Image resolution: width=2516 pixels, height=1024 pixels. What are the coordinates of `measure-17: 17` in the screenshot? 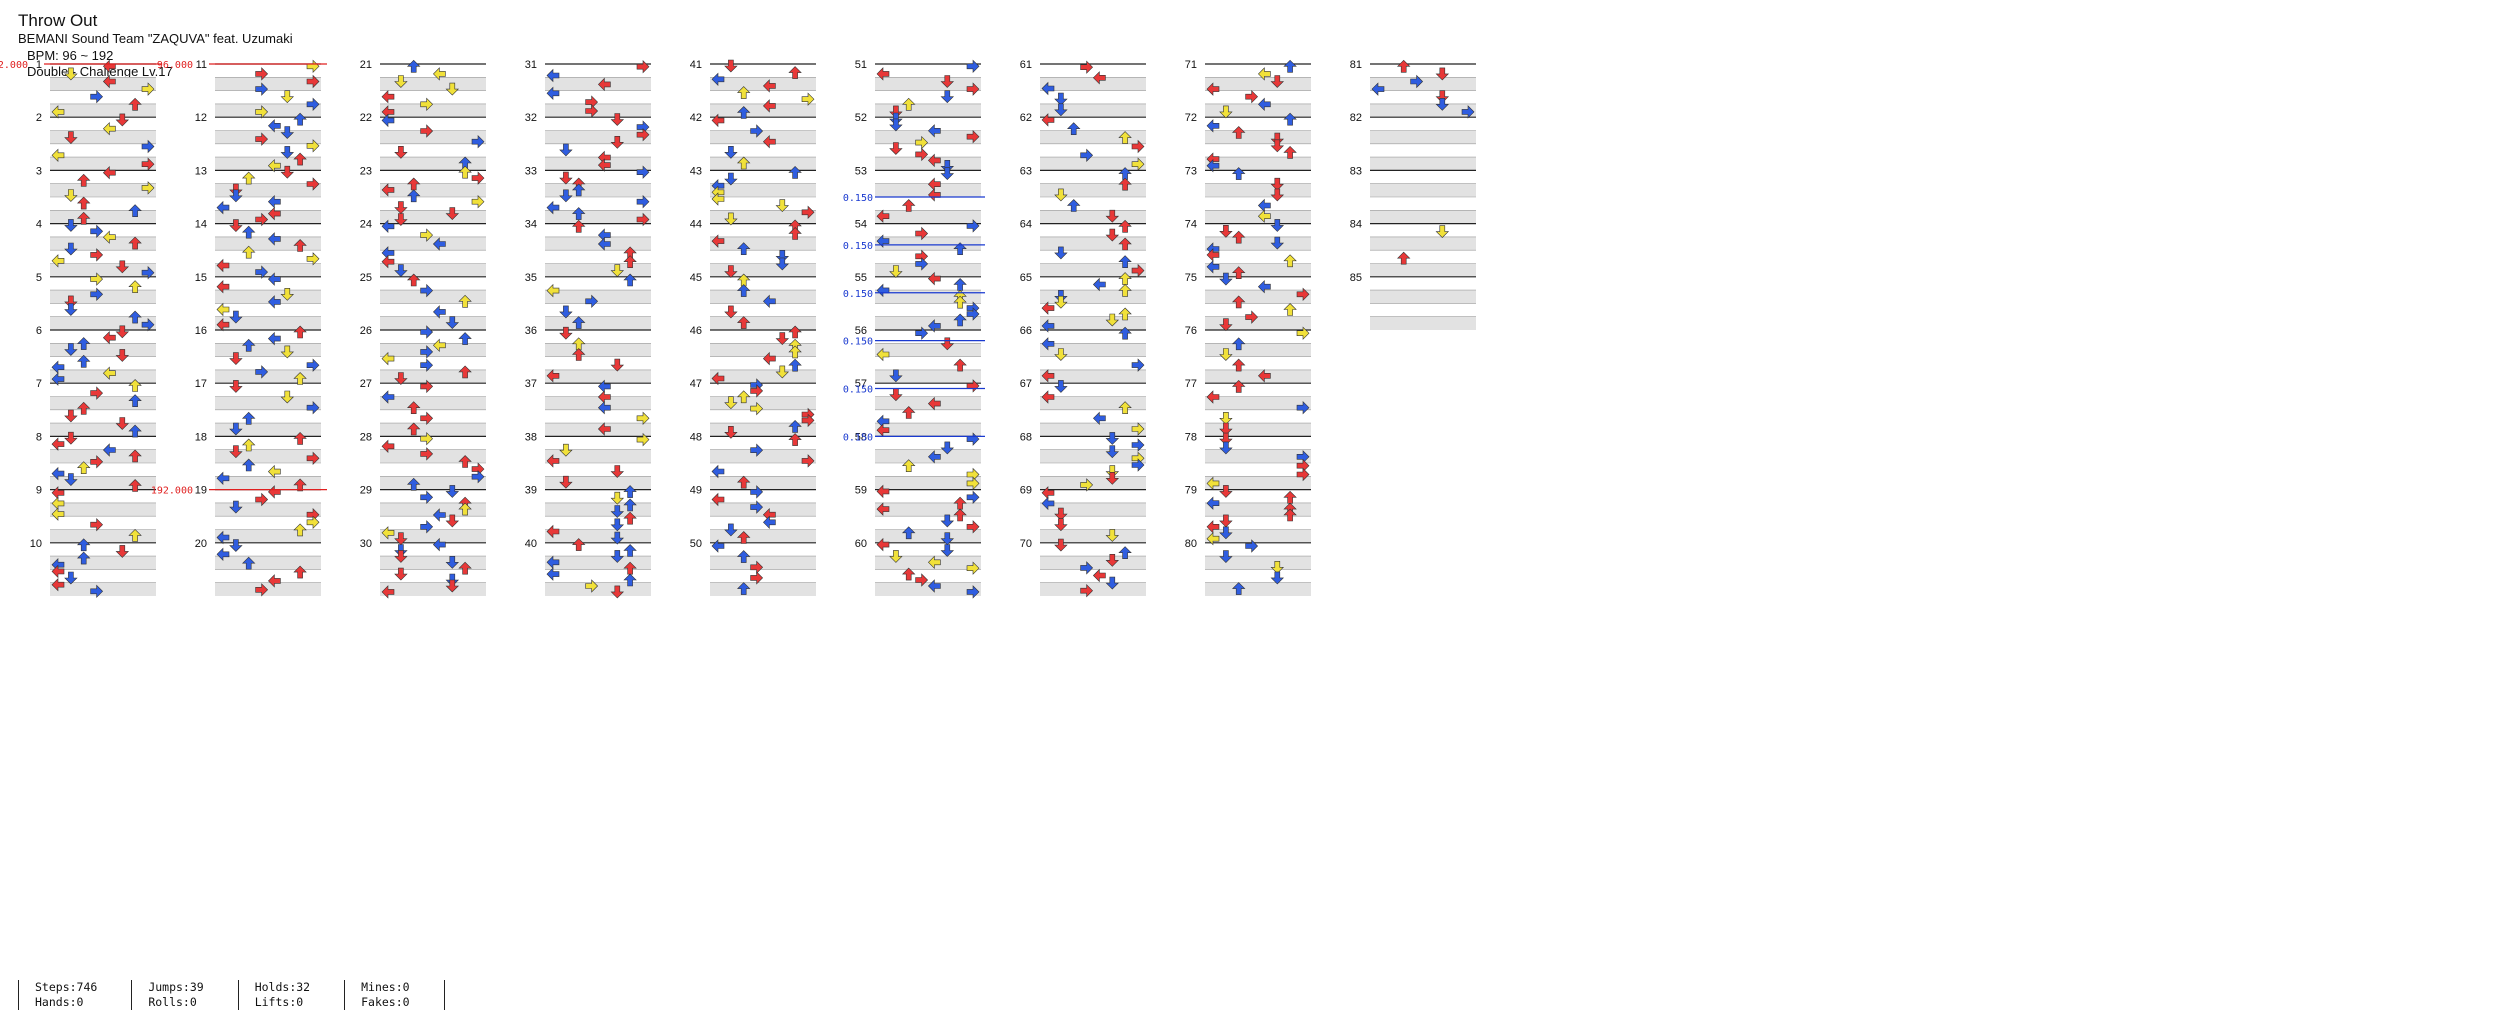 It's located at (258, 407).